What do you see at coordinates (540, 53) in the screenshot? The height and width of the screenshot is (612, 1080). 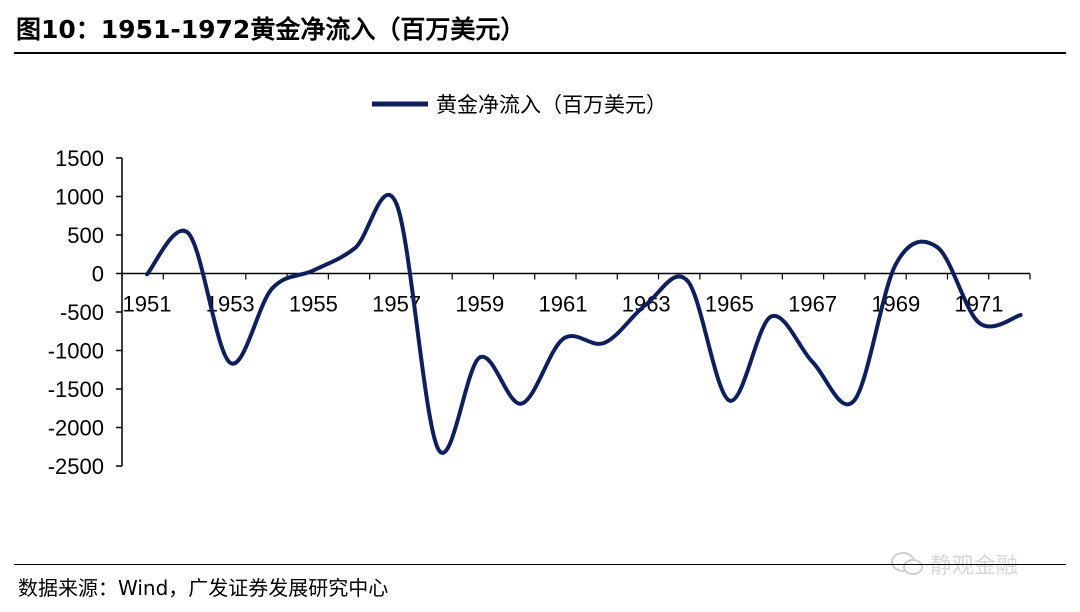 I see `title-rule` at bounding box center [540, 53].